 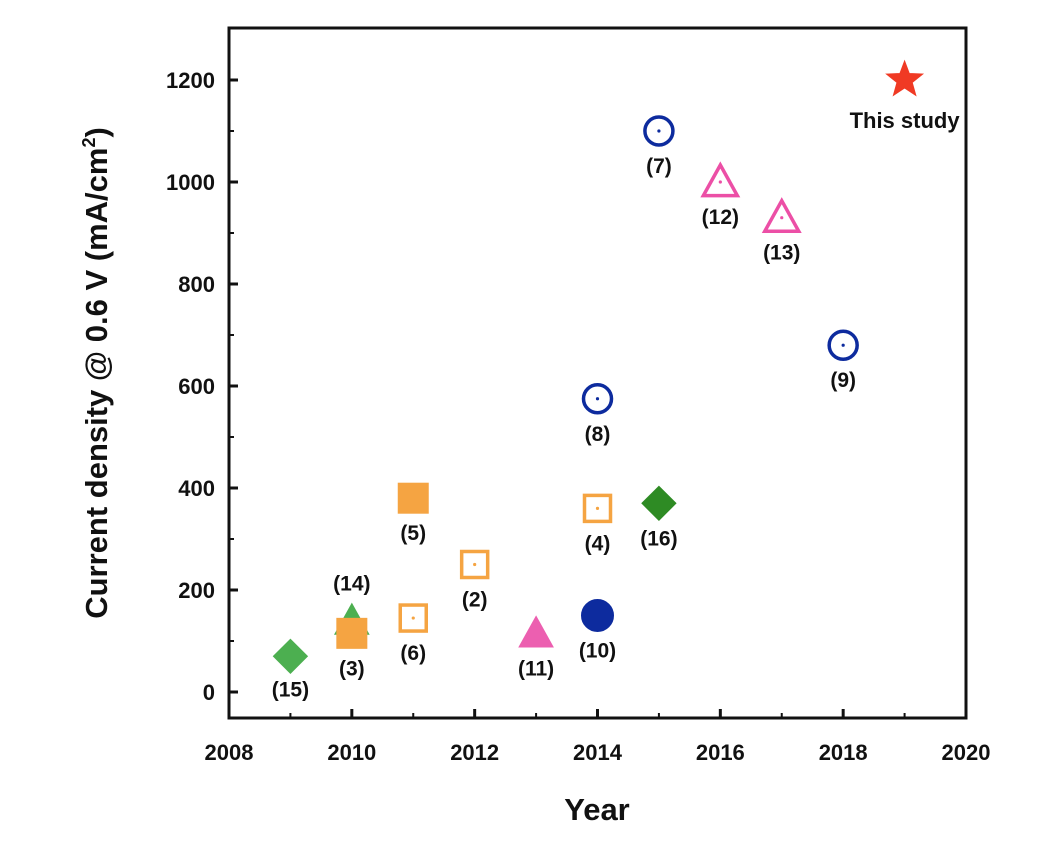 What do you see at coordinates (89, 143) in the screenshot?
I see `y-axis-title-superscript: 2` at bounding box center [89, 143].